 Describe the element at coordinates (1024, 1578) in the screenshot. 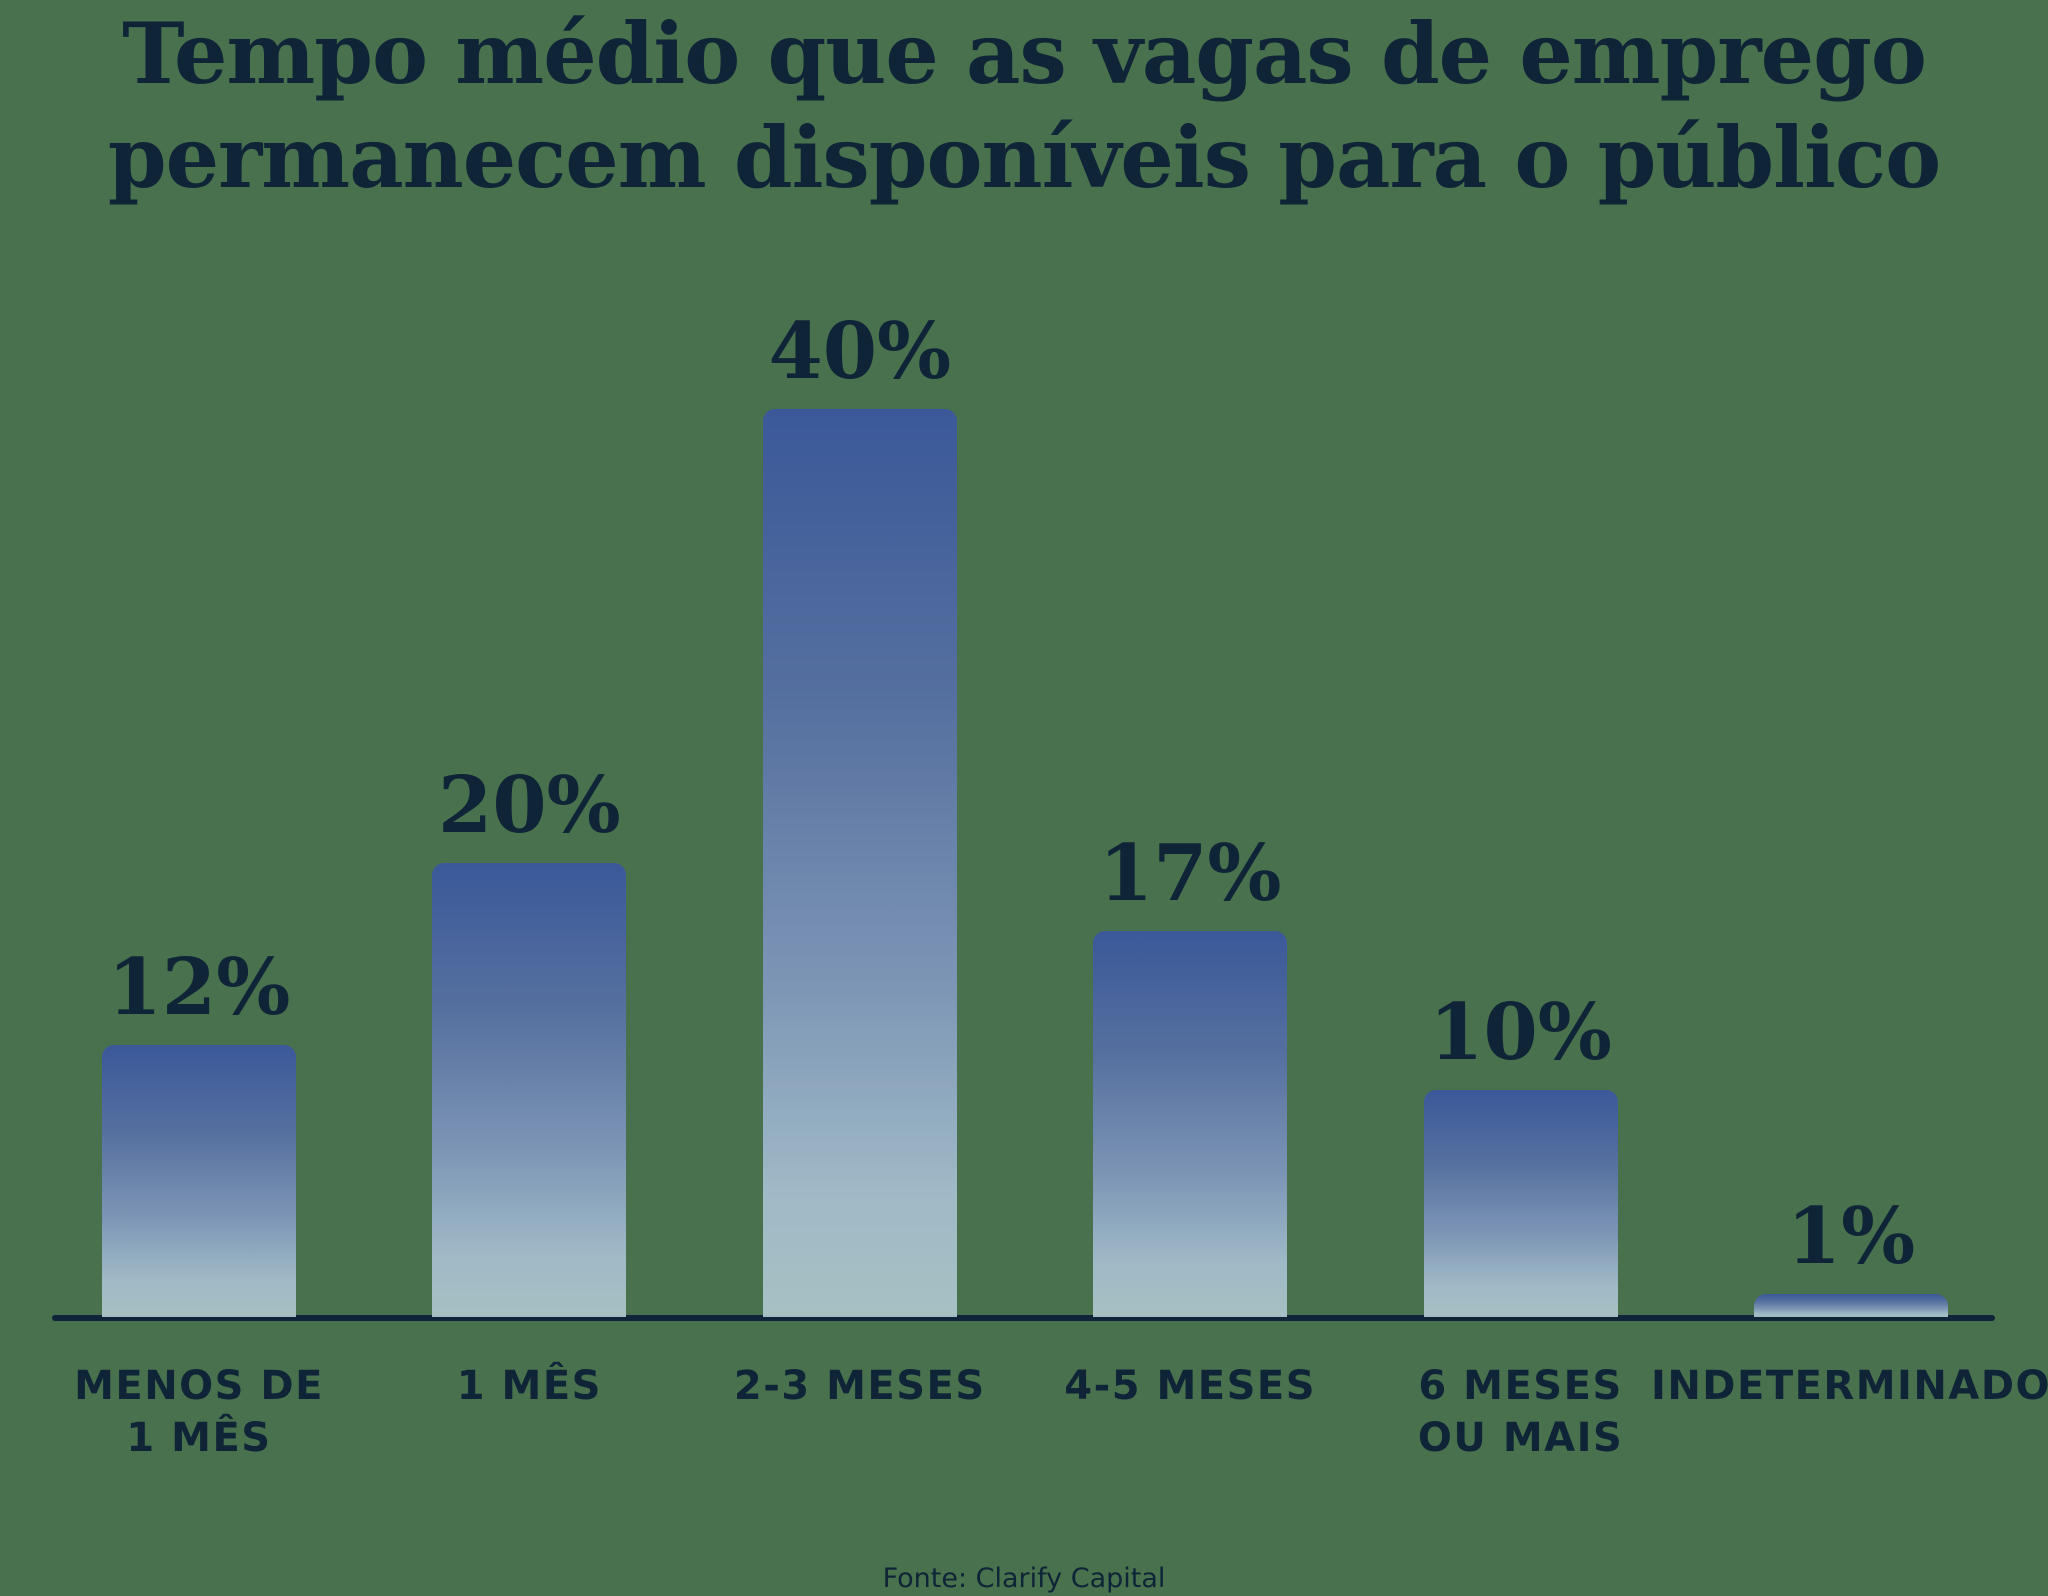

I see `source-caption: Fonte: Clarify Capital` at that location.